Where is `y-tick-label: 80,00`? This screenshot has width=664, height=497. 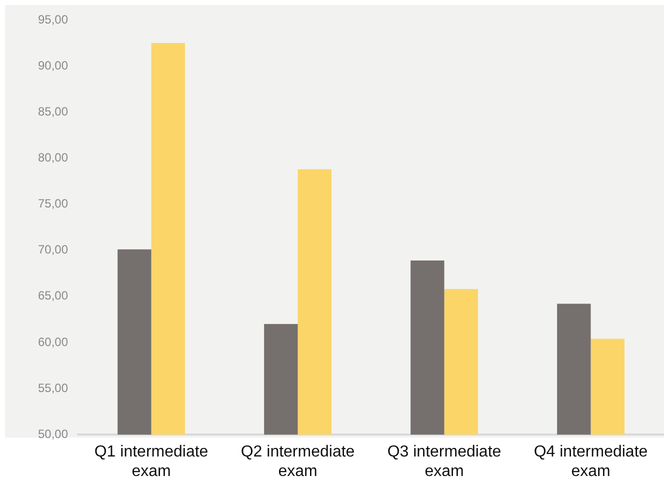 y-tick-label: 80,00 is located at coordinates (53, 157).